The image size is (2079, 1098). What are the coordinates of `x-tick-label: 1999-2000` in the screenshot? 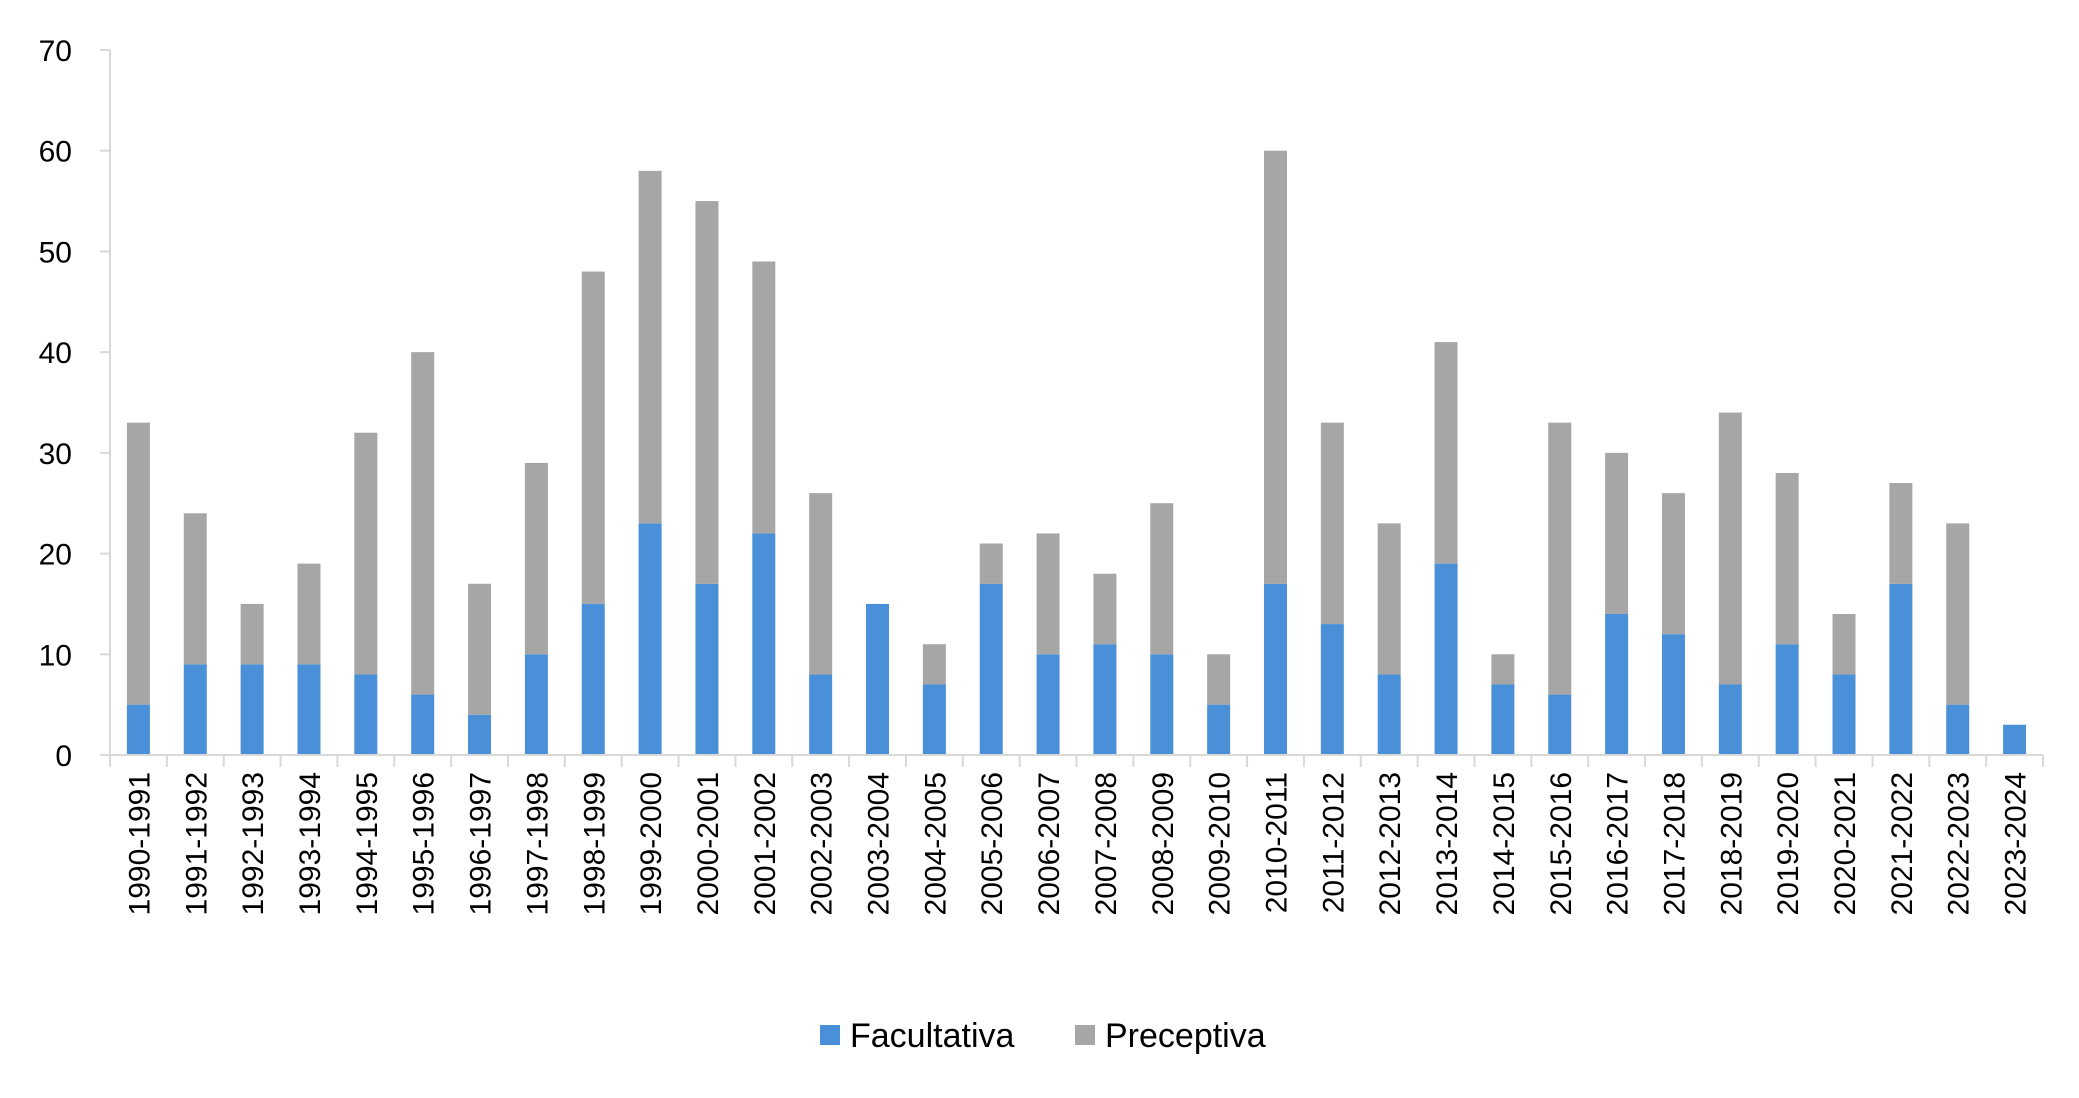 It's located at (651, 843).